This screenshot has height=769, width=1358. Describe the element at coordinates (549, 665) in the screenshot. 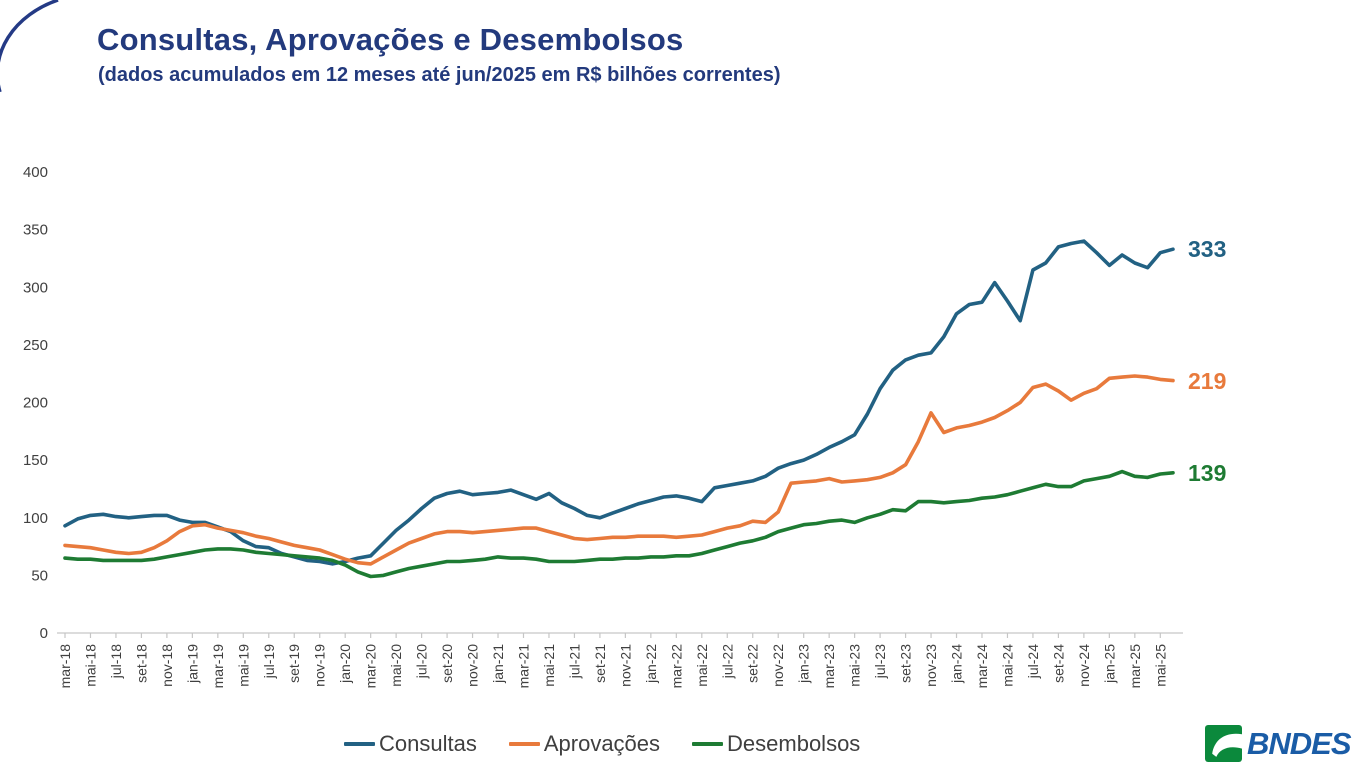

I see `x-axis-tick-label: mai-21` at that location.